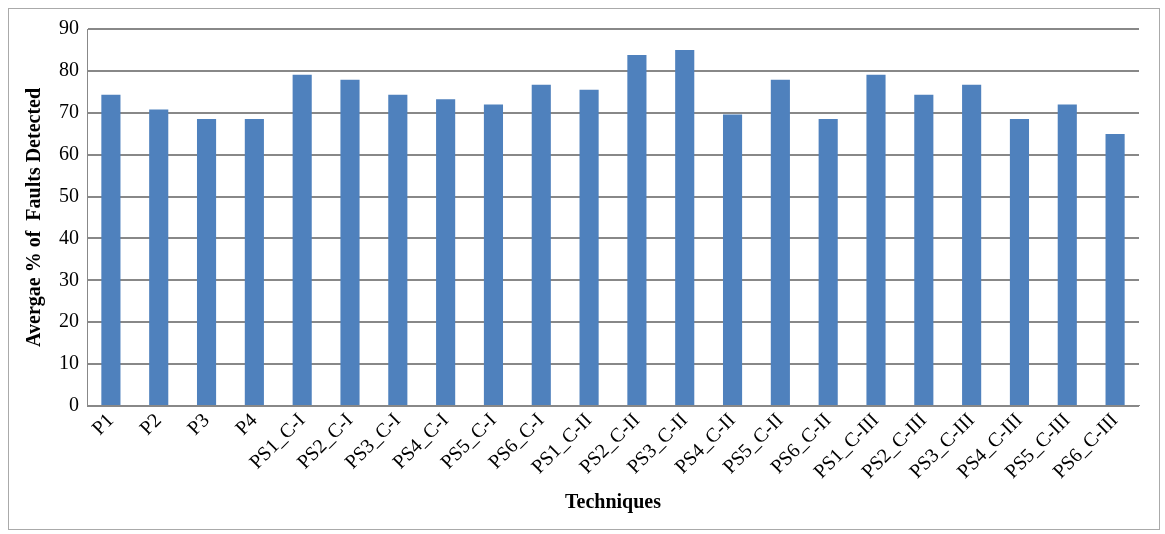 This screenshot has width=1165, height=534. Describe the element at coordinates (69, 194) in the screenshot. I see `y-tick-label: 50` at that location.